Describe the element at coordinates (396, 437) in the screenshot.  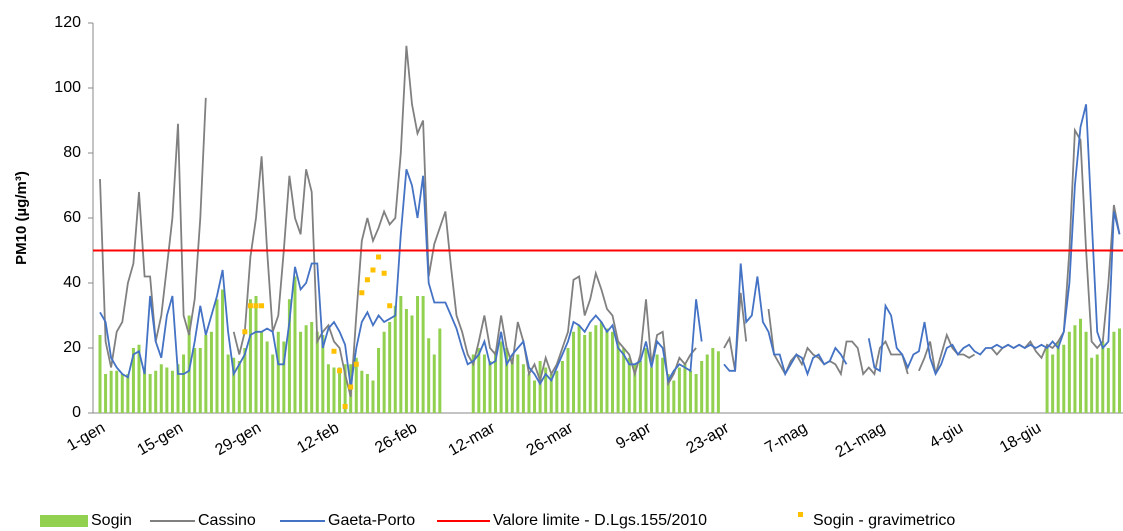
I see `x-tick-label: 26-feb` at that location.